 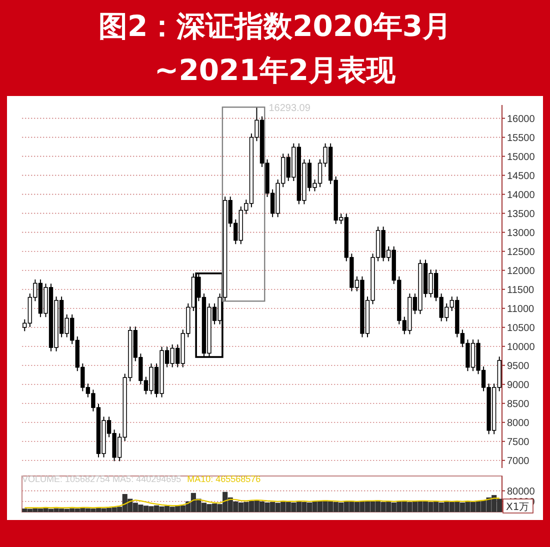 I want to click on y-tick-label: 8000, so click(x=518, y=423).